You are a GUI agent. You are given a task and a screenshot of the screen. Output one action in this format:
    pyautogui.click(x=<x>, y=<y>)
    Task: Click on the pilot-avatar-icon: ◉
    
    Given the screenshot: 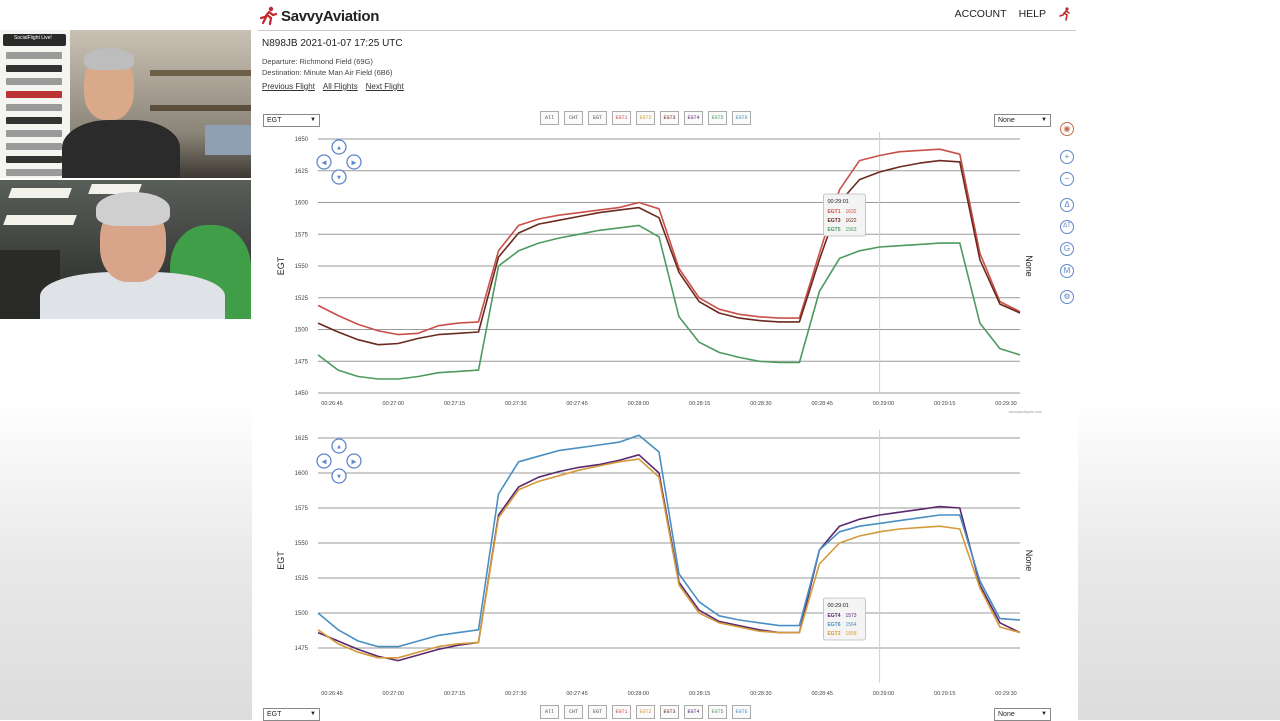 What is the action you would take?
    pyautogui.click(x=1067, y=129)
    